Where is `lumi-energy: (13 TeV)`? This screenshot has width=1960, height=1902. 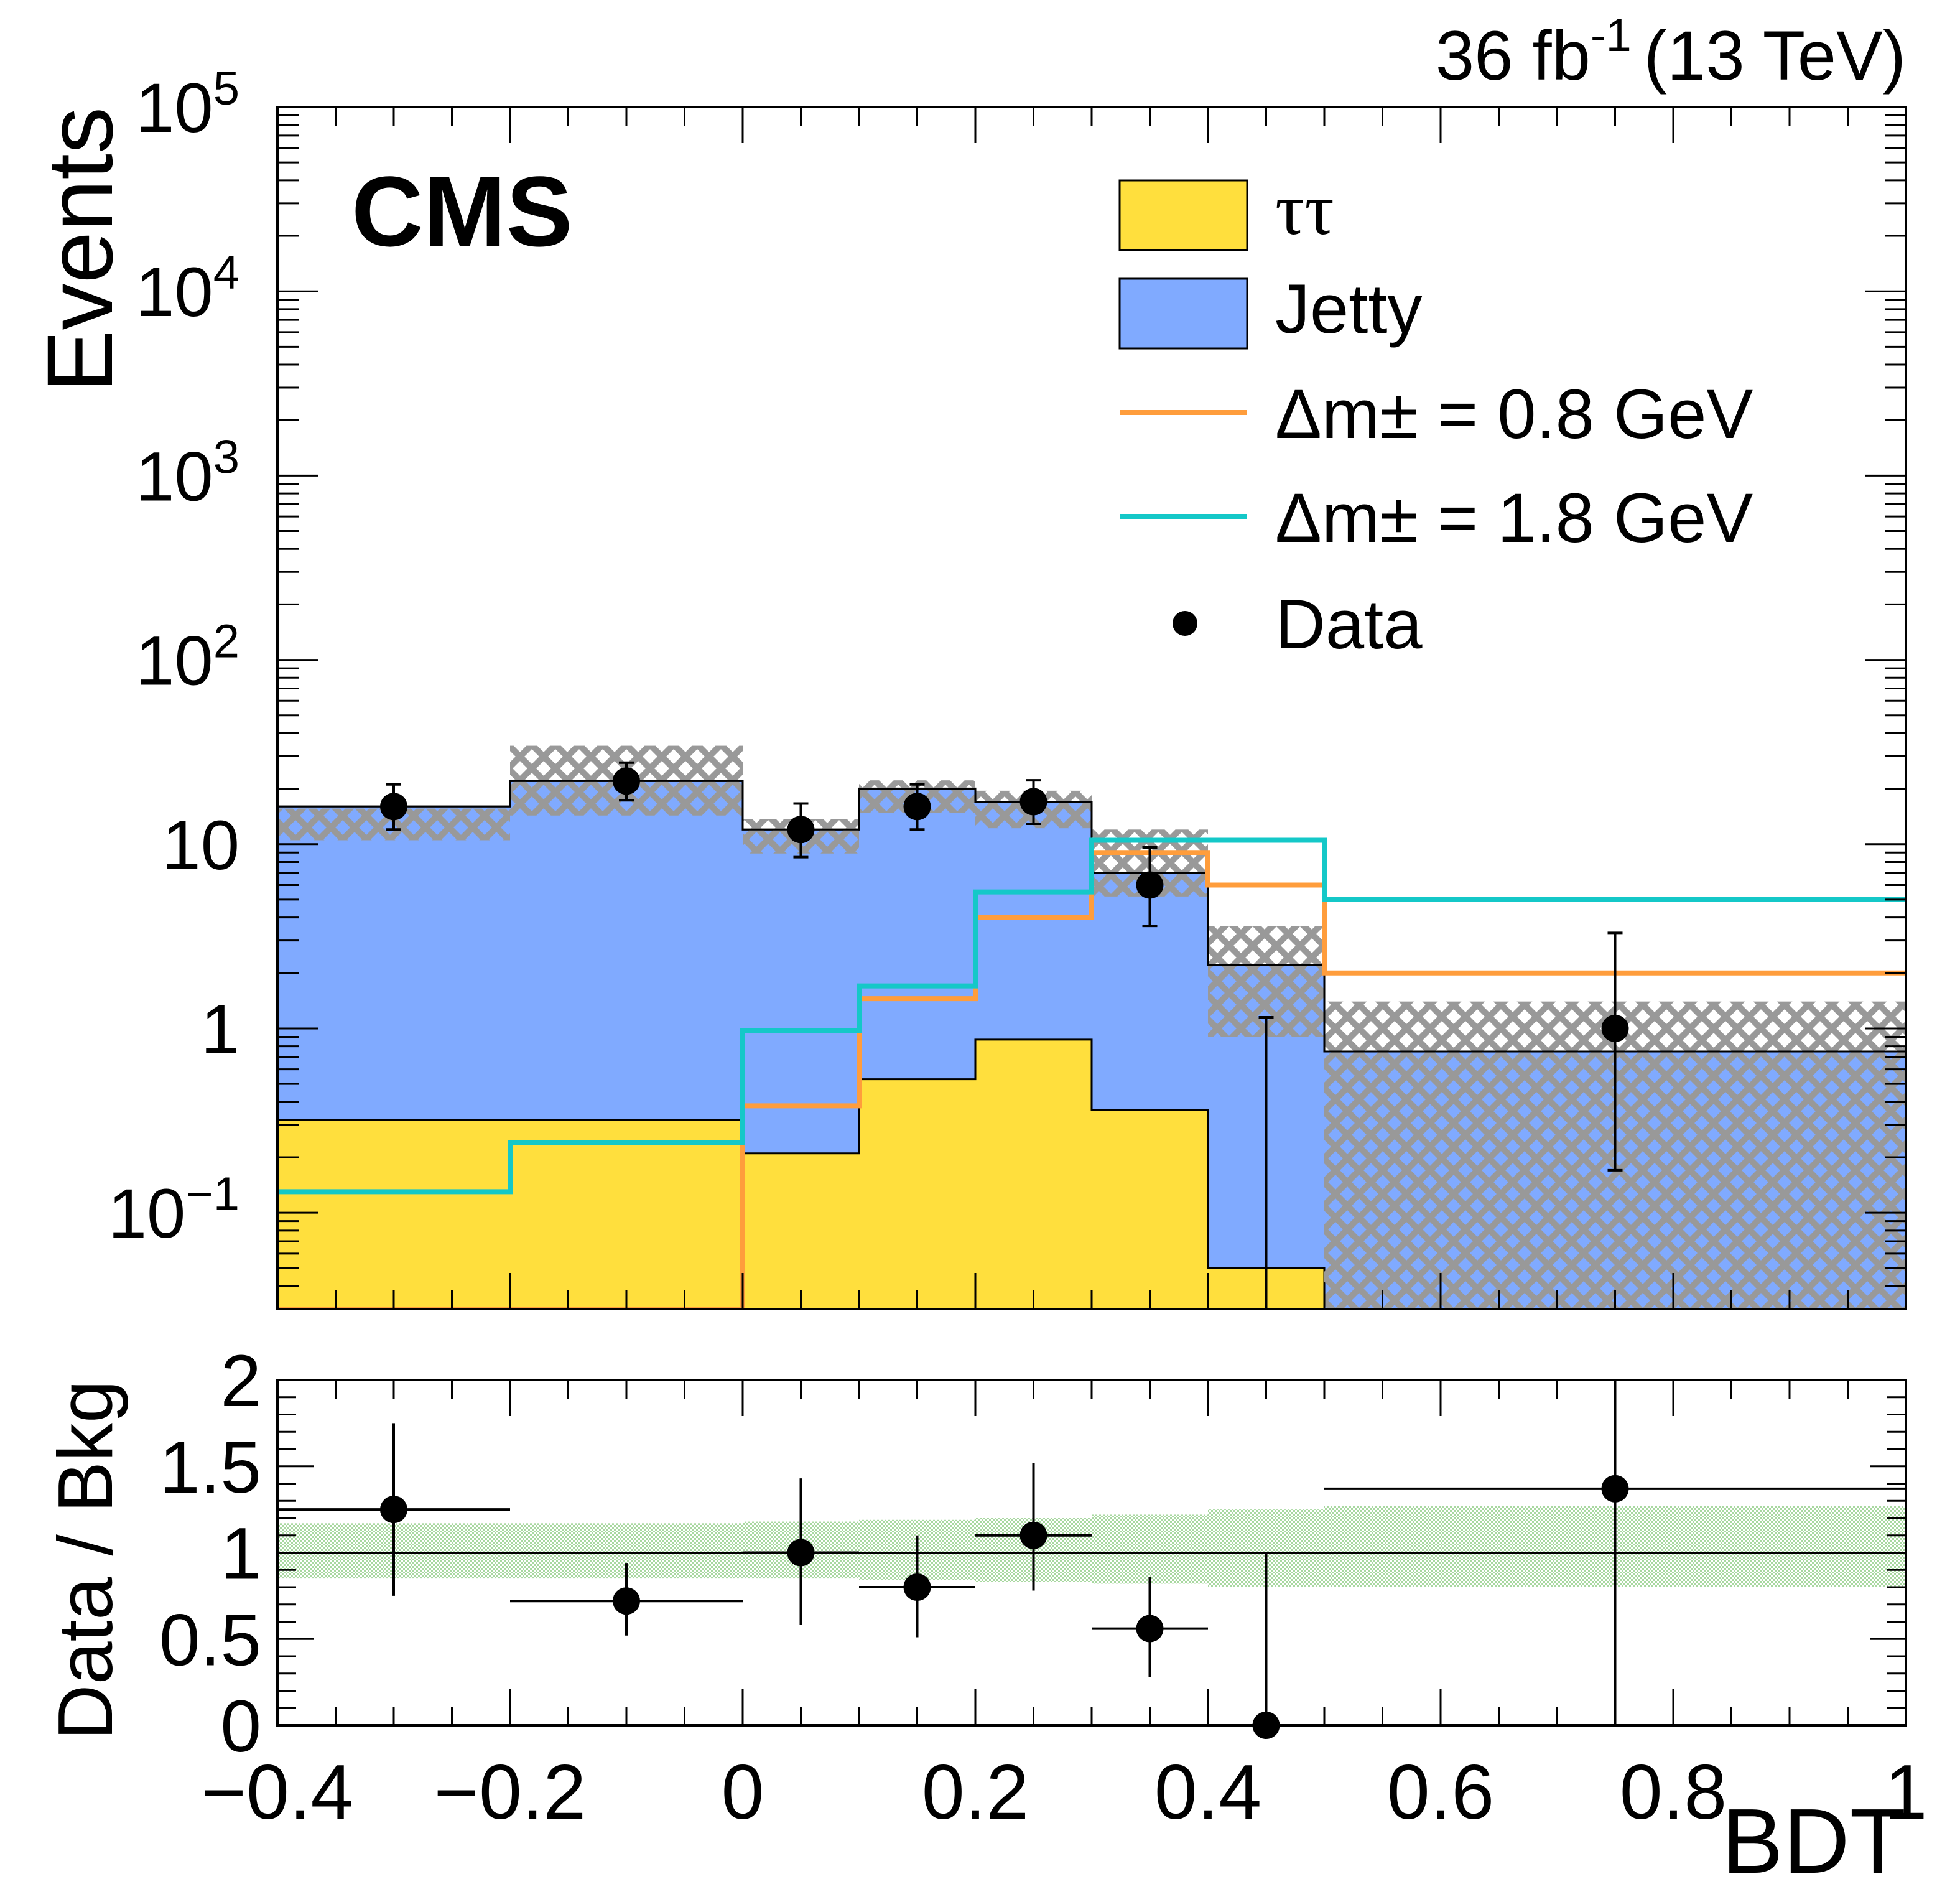
lumi-energy: (13 TeV) is located at coordinates (1775, 56).